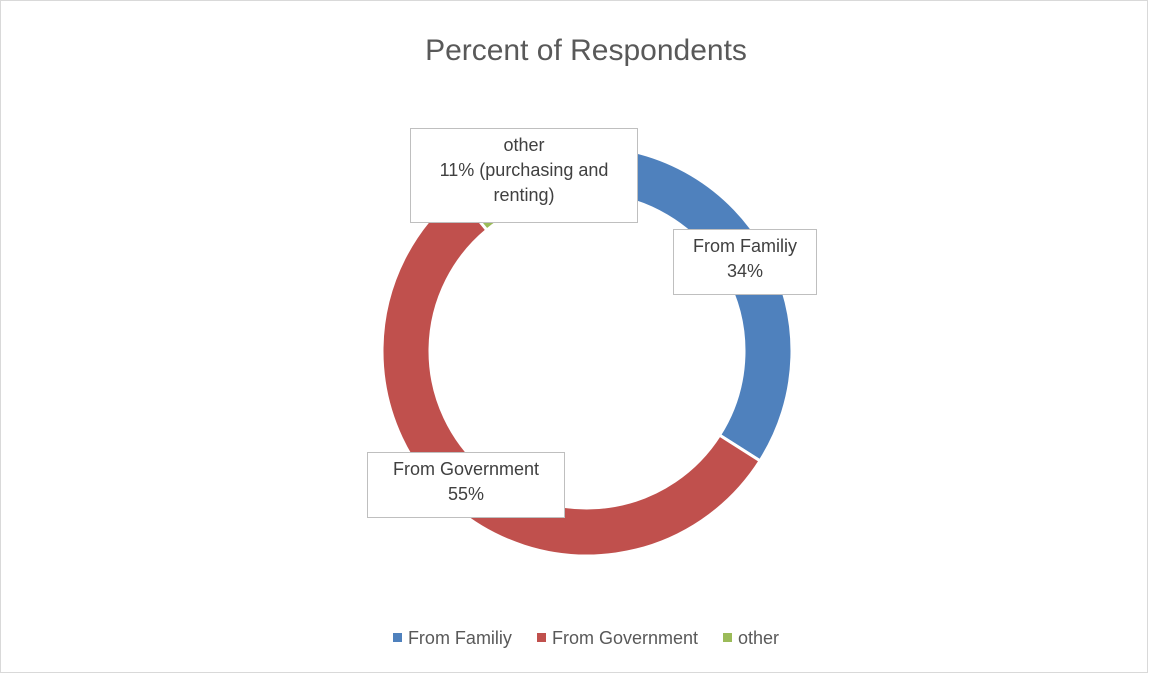  I want to click on data-label-family-line-1: From Familiy, so click(745, 246).